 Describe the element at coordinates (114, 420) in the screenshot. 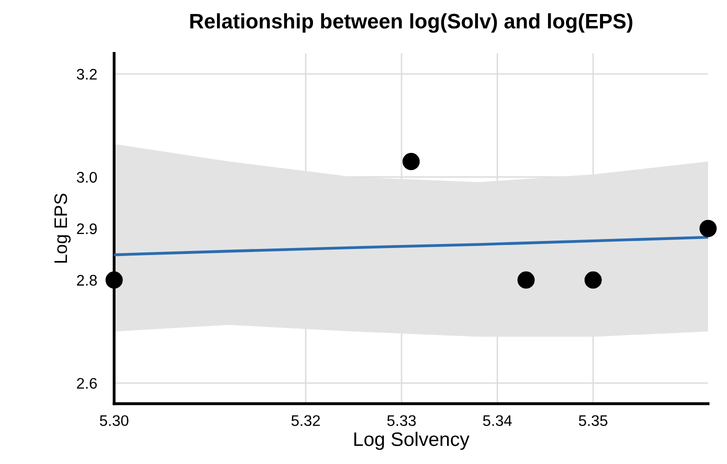

I see `x-tick-label: 5.30` at that location.